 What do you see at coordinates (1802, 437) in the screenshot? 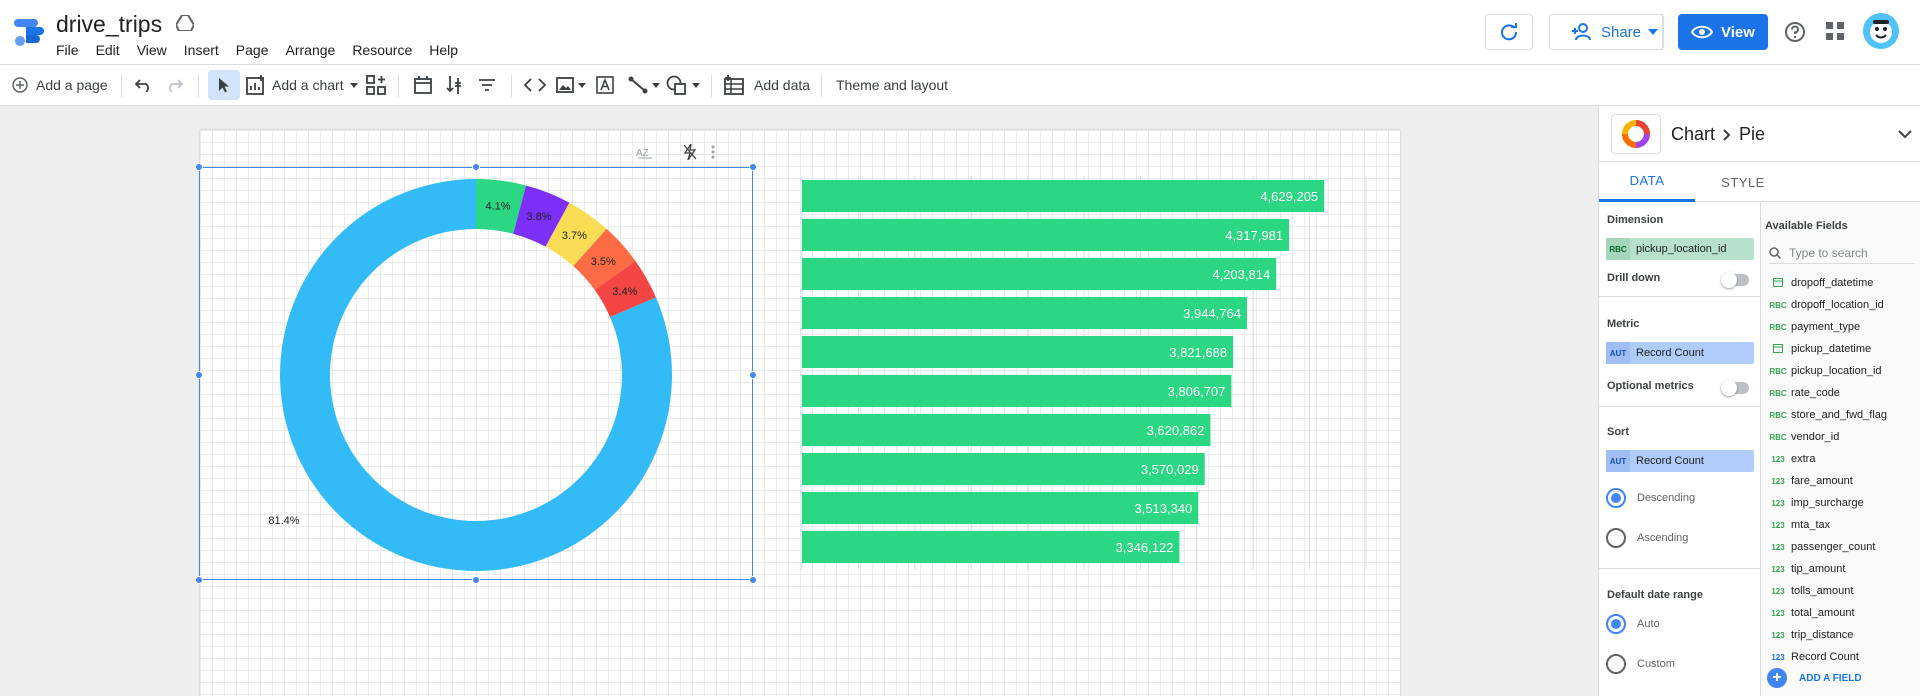
I see `field-item: RBC vendor_id` at bounding box center [1802, 437].